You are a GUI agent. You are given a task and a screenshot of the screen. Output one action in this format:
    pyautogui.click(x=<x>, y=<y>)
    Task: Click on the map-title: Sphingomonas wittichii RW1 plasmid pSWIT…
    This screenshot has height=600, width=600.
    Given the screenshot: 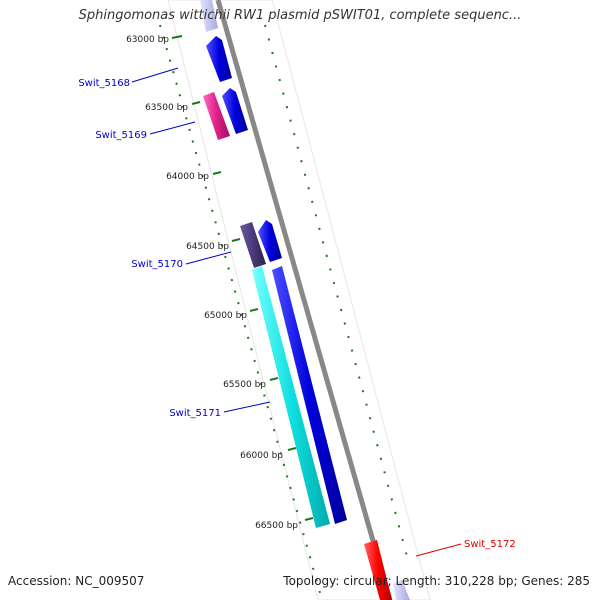 What is the action you would take?
    pyautogui.click(x=300, y=15)
    